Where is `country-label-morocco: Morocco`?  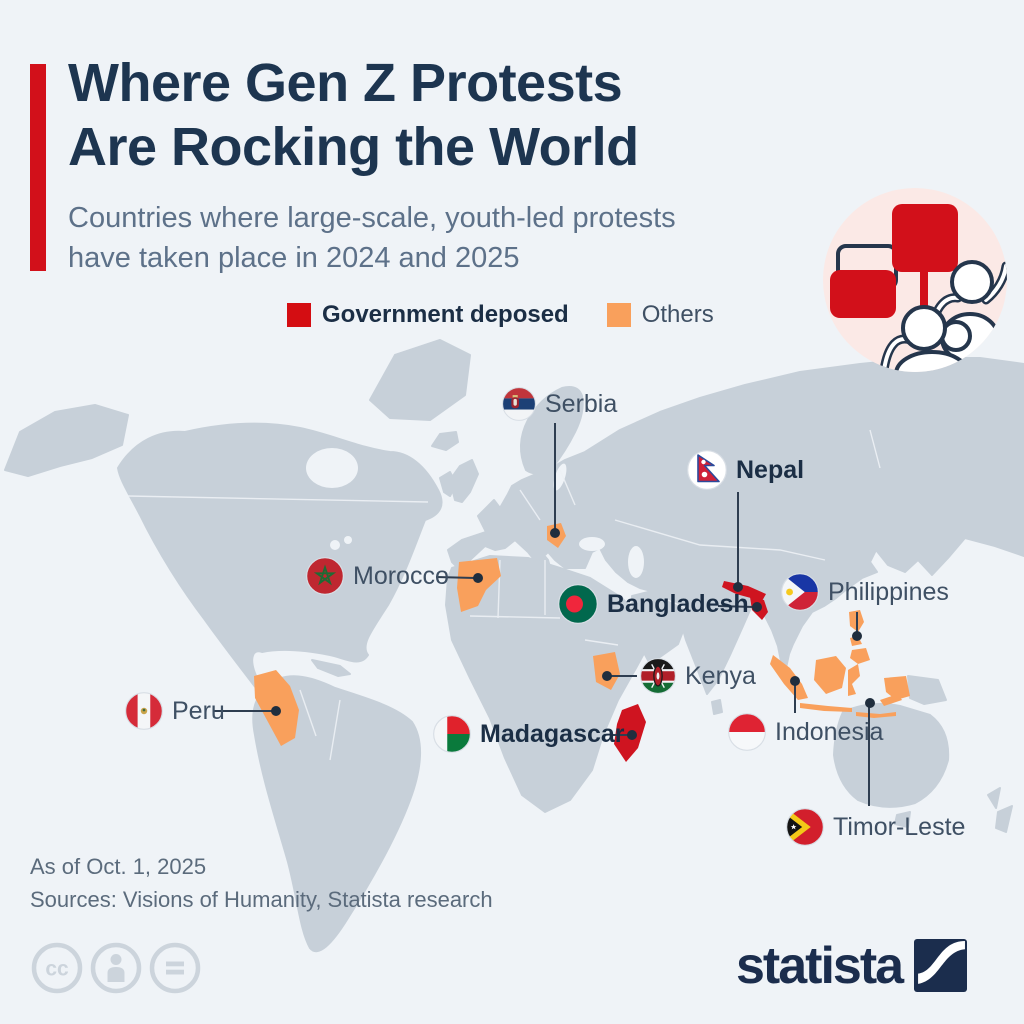
country-label-morocco: Morocco is located at coordinates (401, 575).